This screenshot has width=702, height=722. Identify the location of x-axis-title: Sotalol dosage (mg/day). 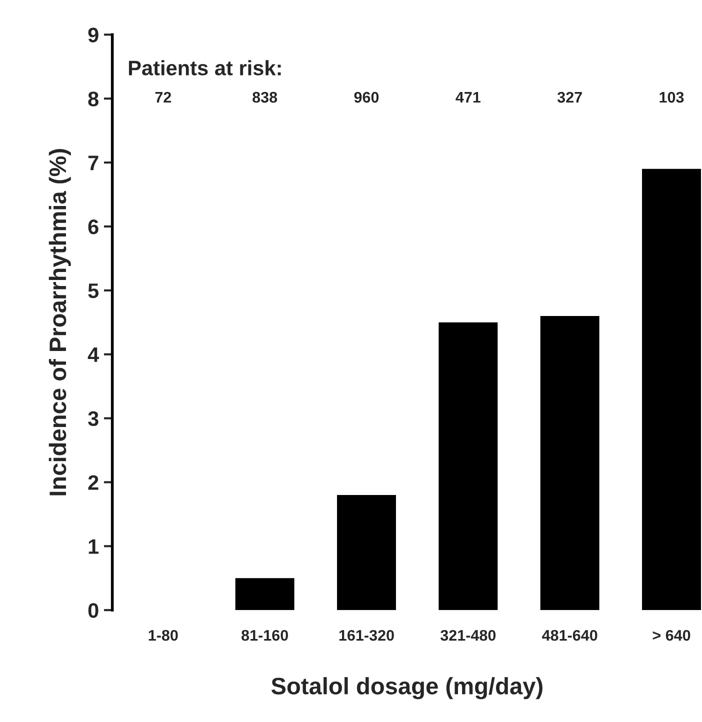
(406, 688).